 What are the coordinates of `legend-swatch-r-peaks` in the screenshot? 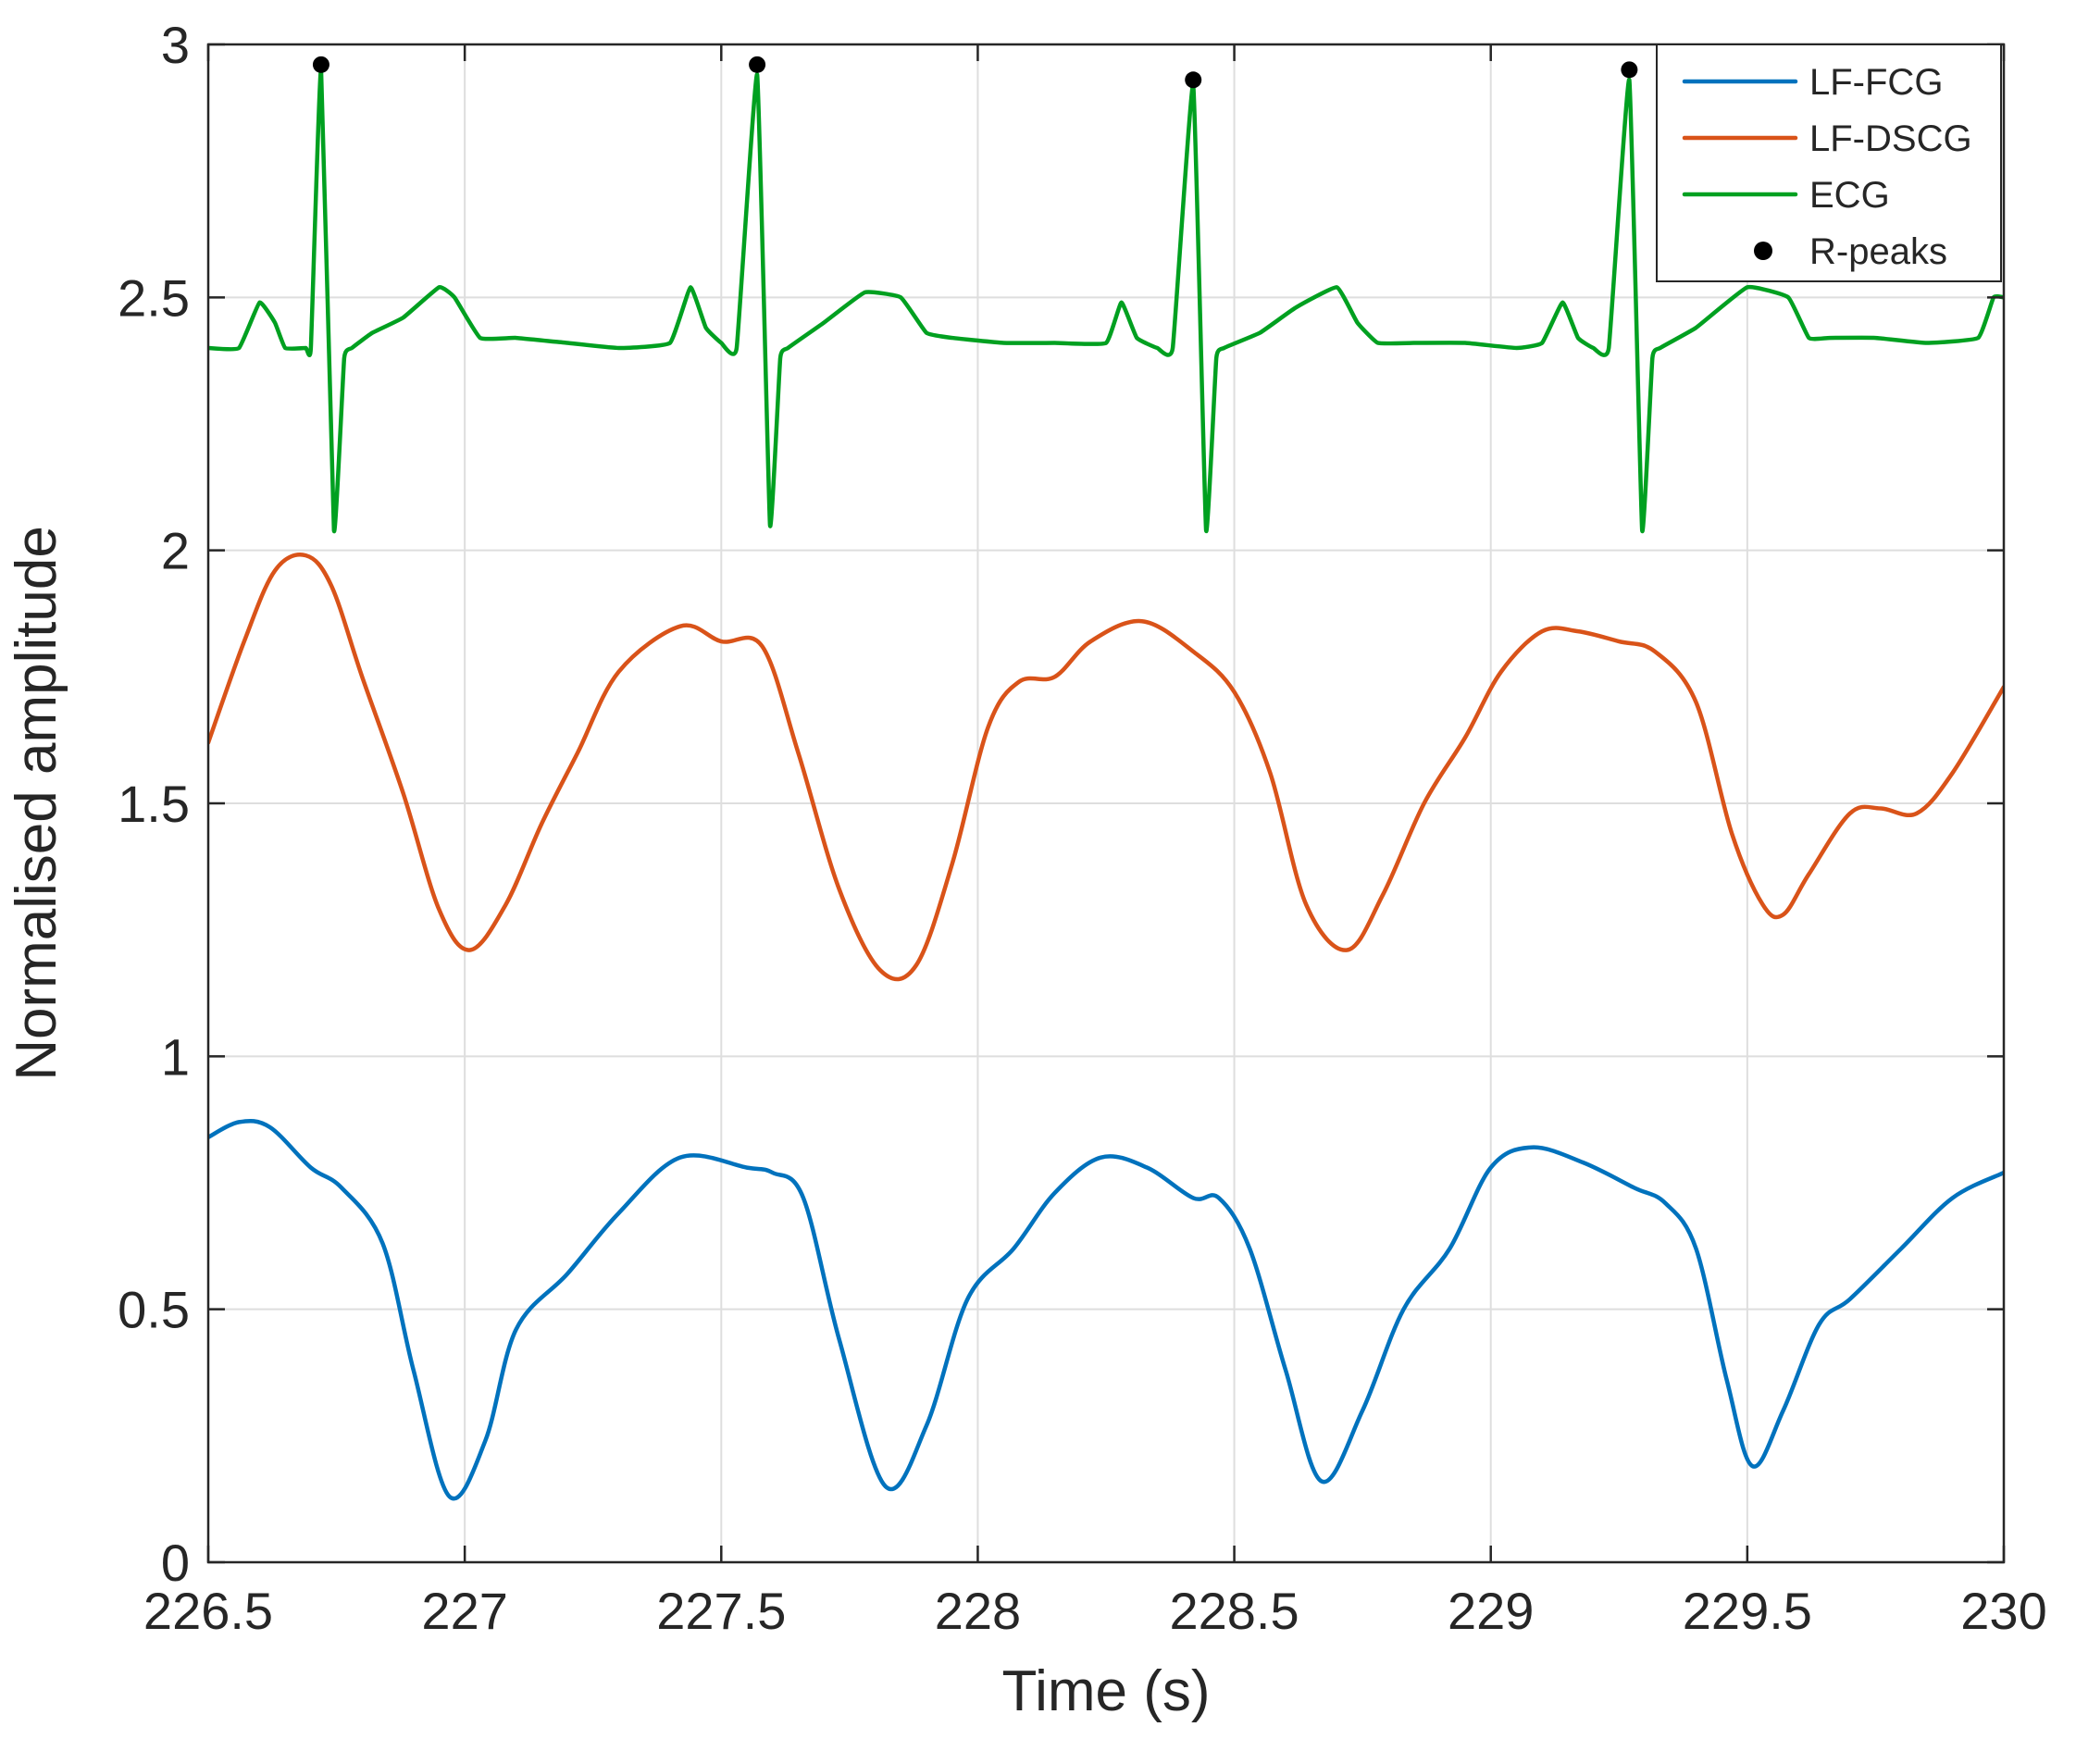 It's located at (1763, 251).